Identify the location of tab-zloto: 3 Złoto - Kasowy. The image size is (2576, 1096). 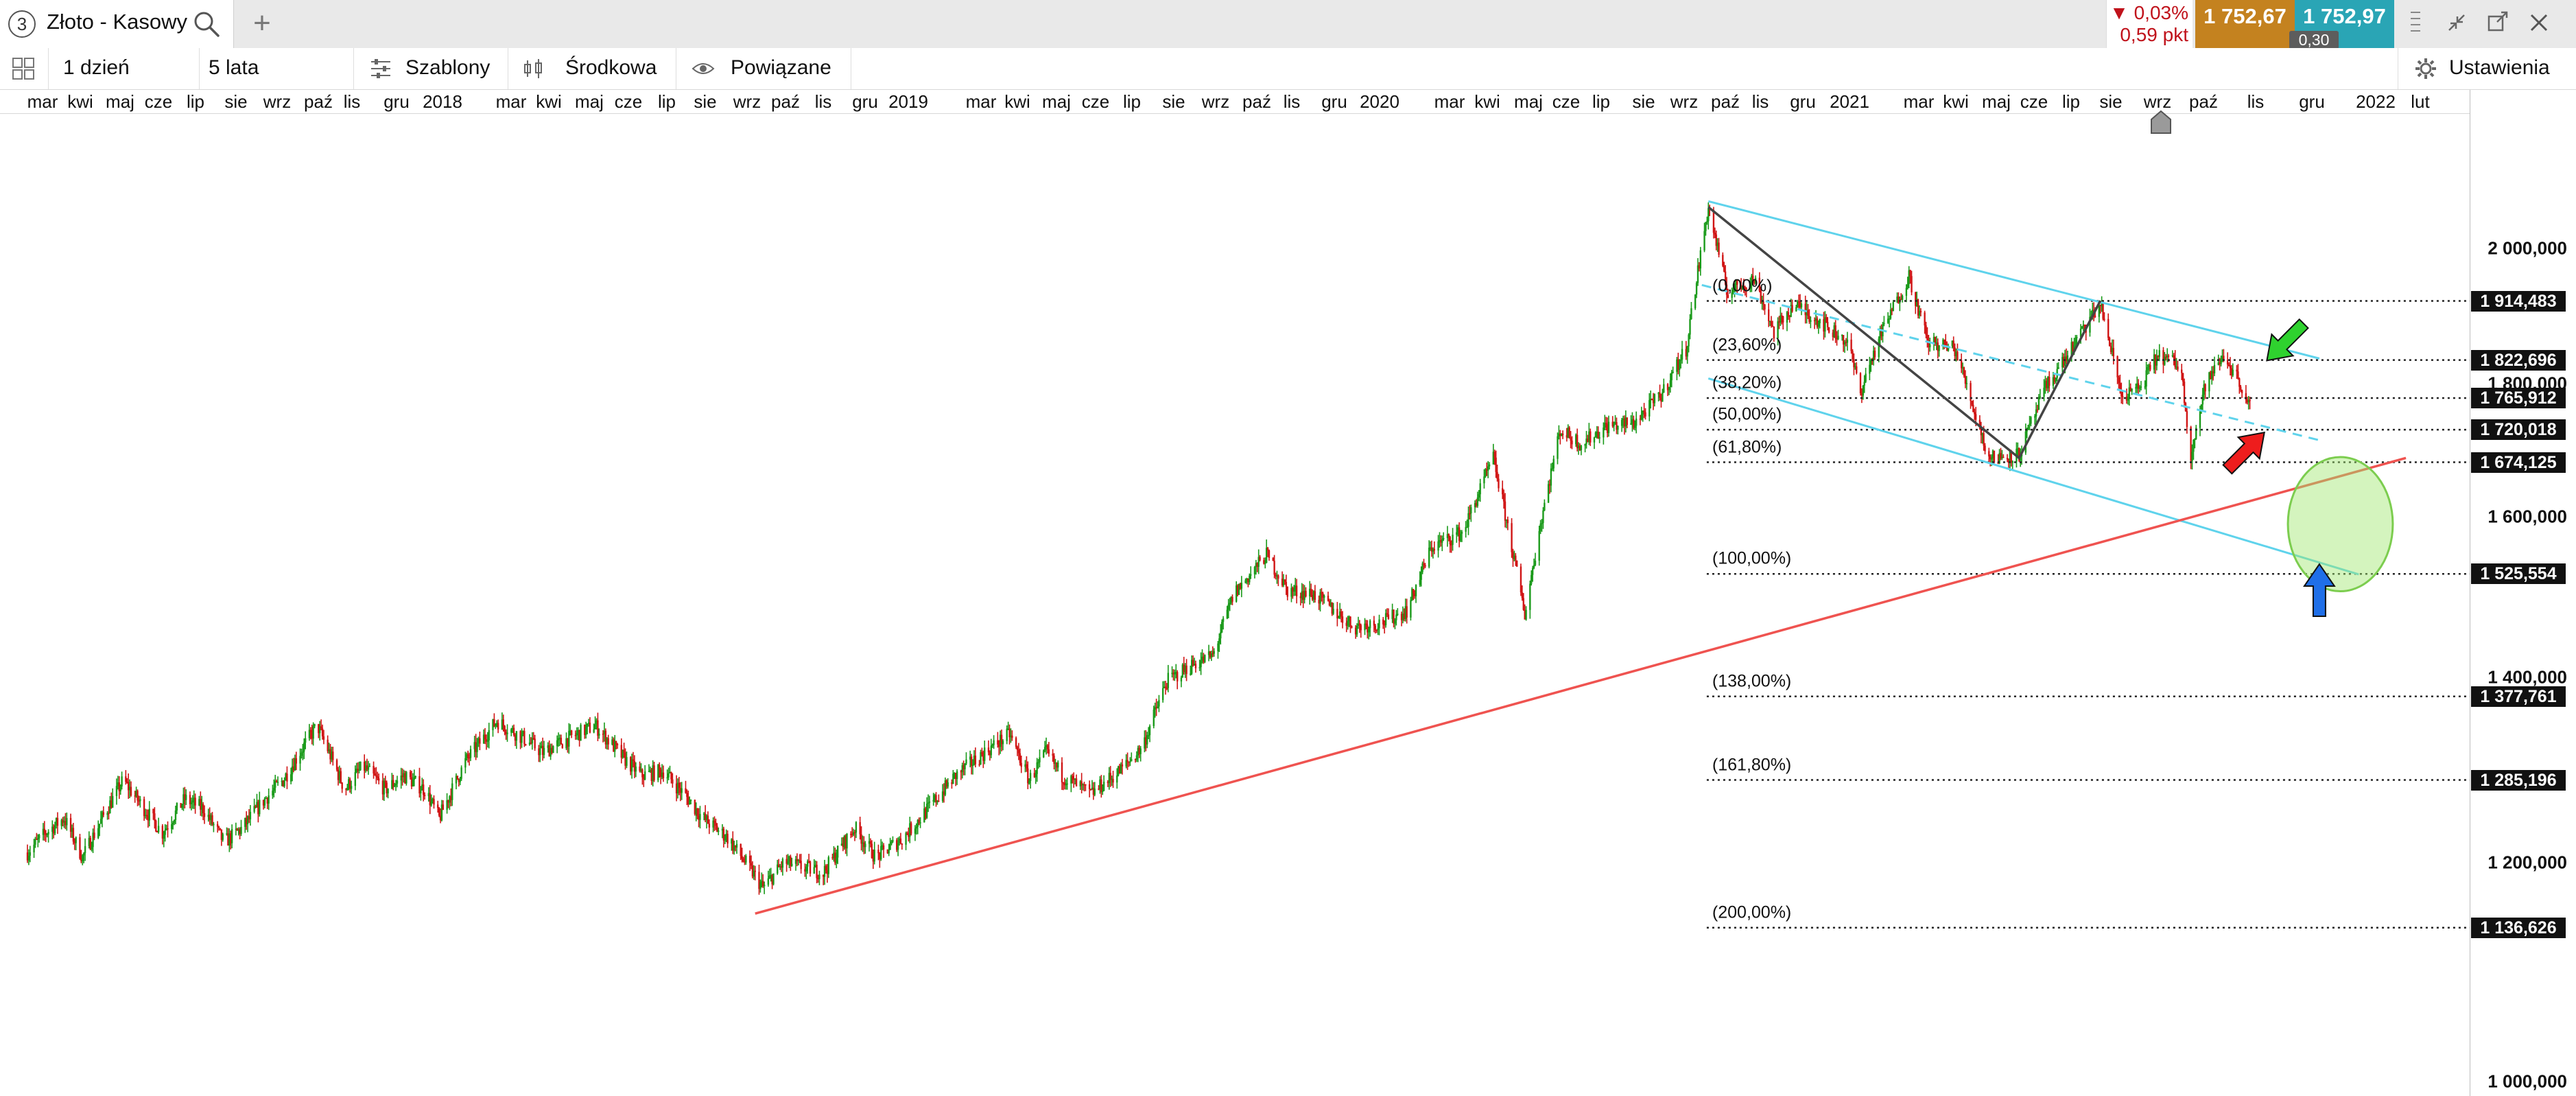
(117, 24).